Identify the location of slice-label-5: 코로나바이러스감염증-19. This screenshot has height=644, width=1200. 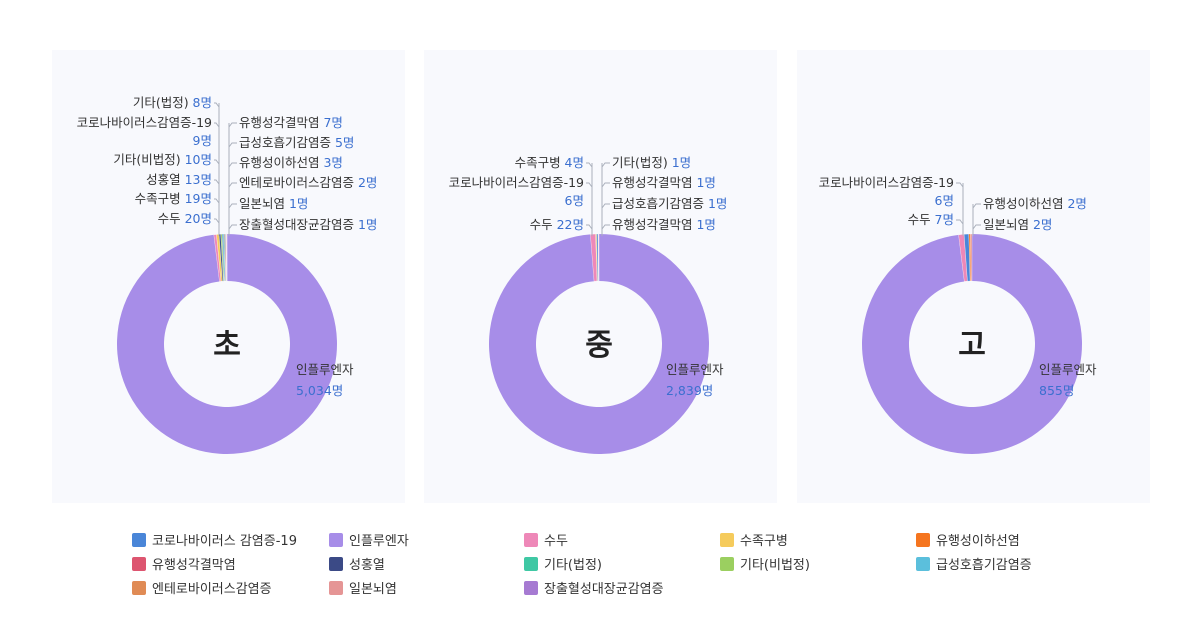
(144, 122).